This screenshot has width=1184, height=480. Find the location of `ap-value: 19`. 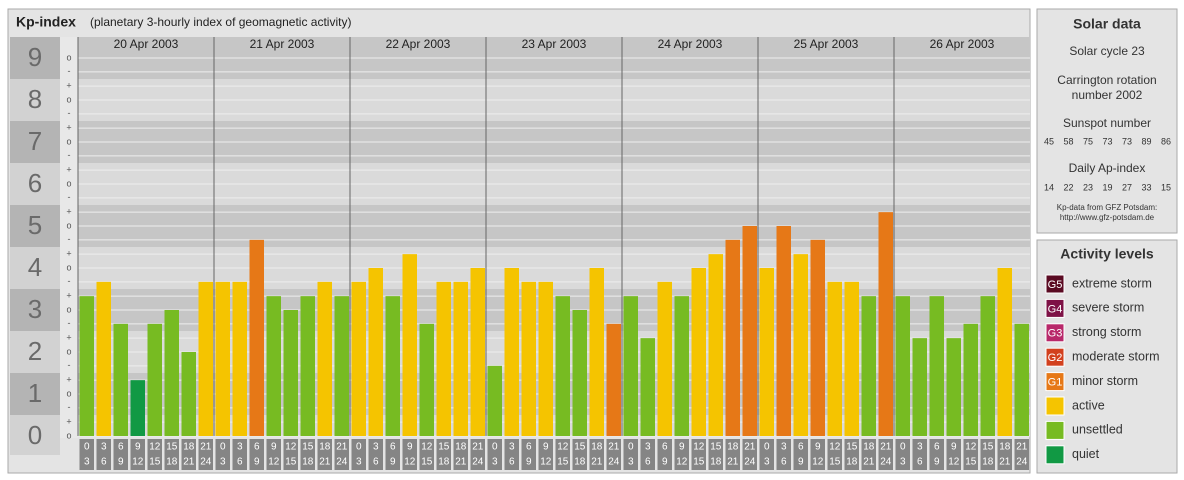

ap-value: 19 is located at coordinates (1107, 187).